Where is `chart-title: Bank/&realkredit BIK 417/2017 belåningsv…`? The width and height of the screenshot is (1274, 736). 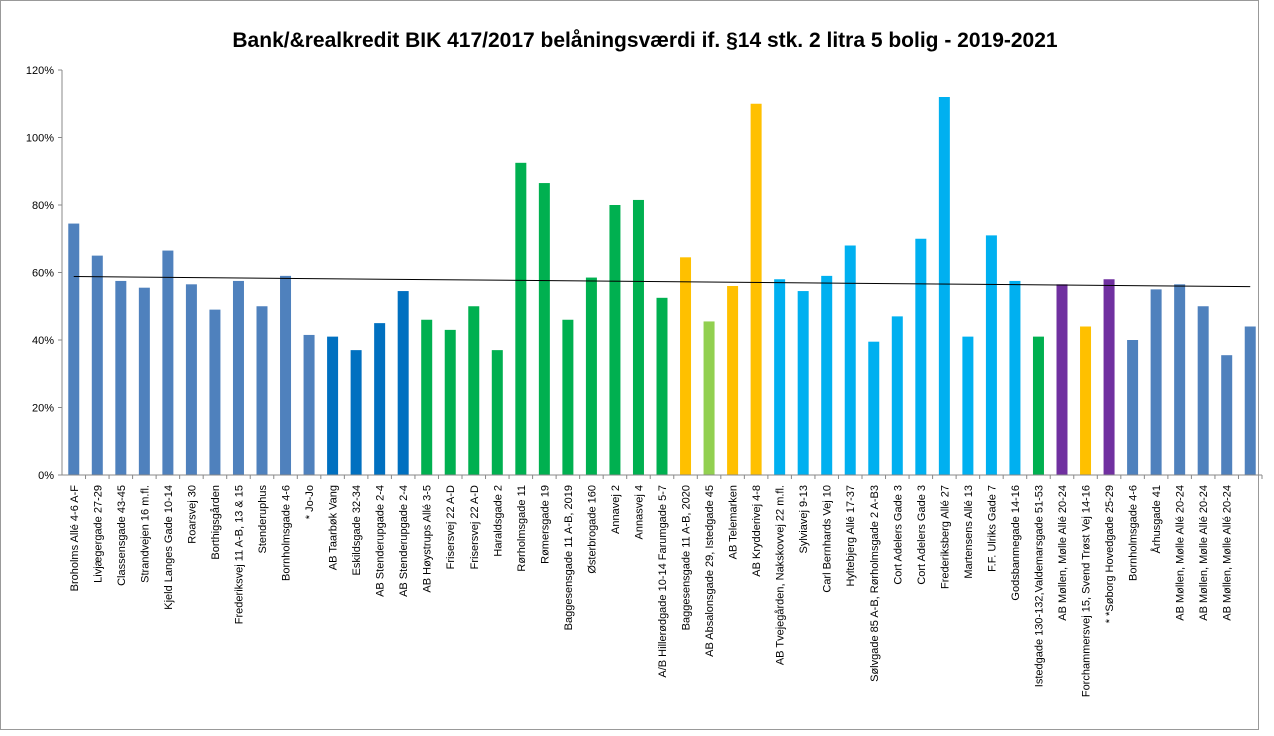 chart-title: Bank/&realkredit BIK 417/2017 belåningsv… is located at coordinates (645, 40).